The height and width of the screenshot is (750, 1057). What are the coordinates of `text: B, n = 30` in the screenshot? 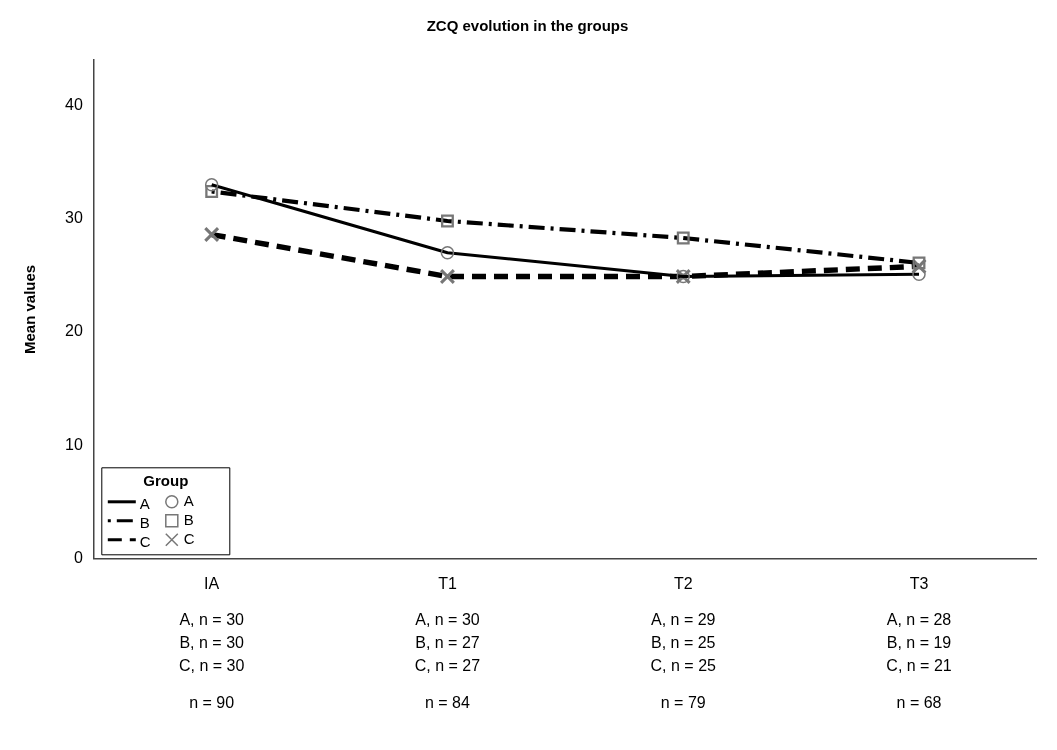 It's located at (212, 643).